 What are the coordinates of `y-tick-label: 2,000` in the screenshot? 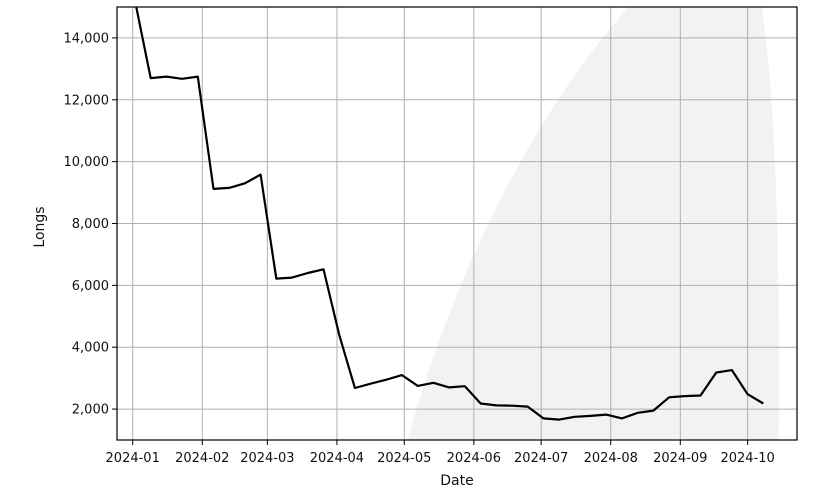 It's located at (90, 410).